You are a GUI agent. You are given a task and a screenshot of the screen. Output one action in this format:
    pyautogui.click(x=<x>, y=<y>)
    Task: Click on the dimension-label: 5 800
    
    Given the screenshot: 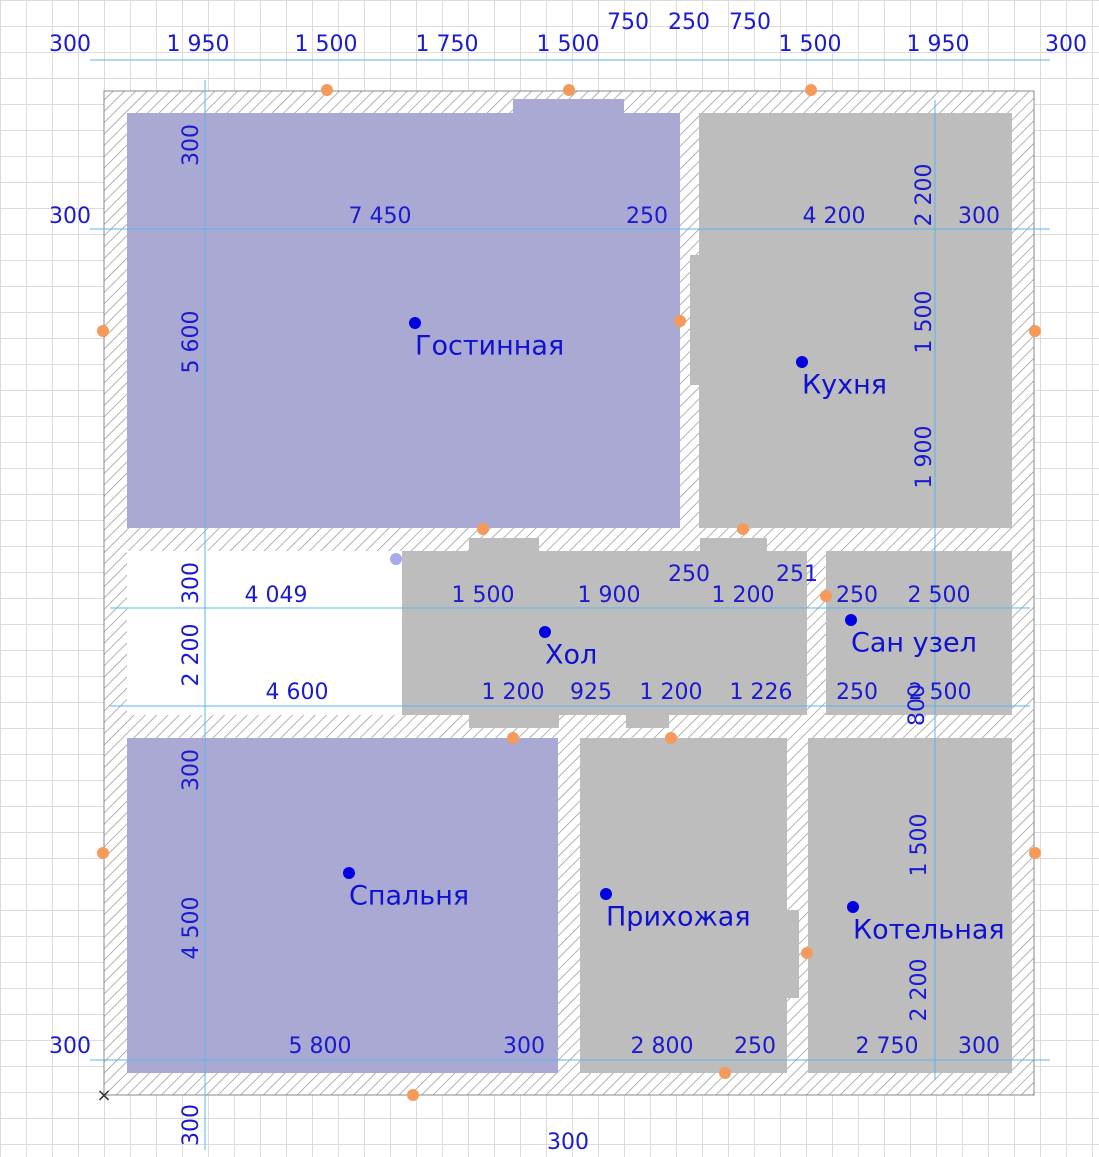 What is the action you would take?
    pyautogui.click(x=320, y=1046)
    